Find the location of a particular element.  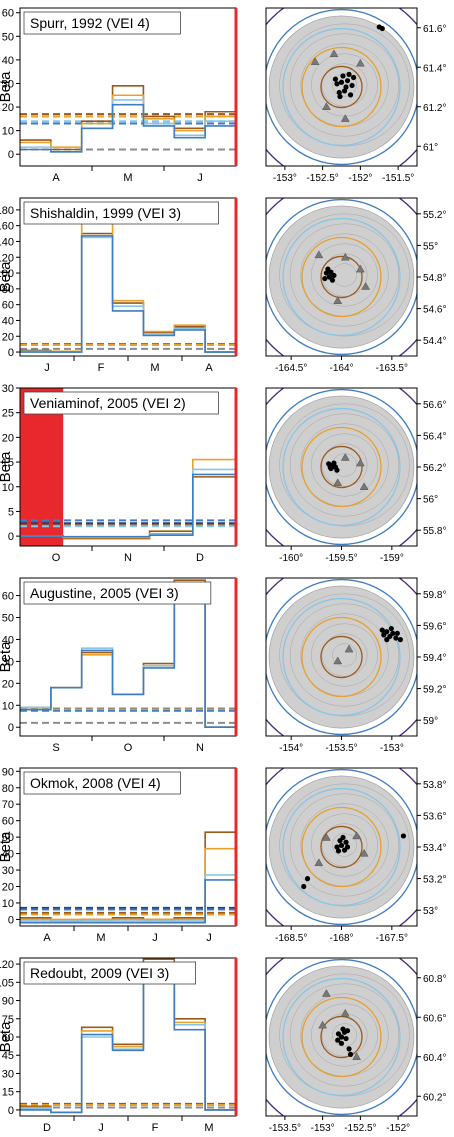

y-tick-label: 180 is located at coordinates (7, 211).